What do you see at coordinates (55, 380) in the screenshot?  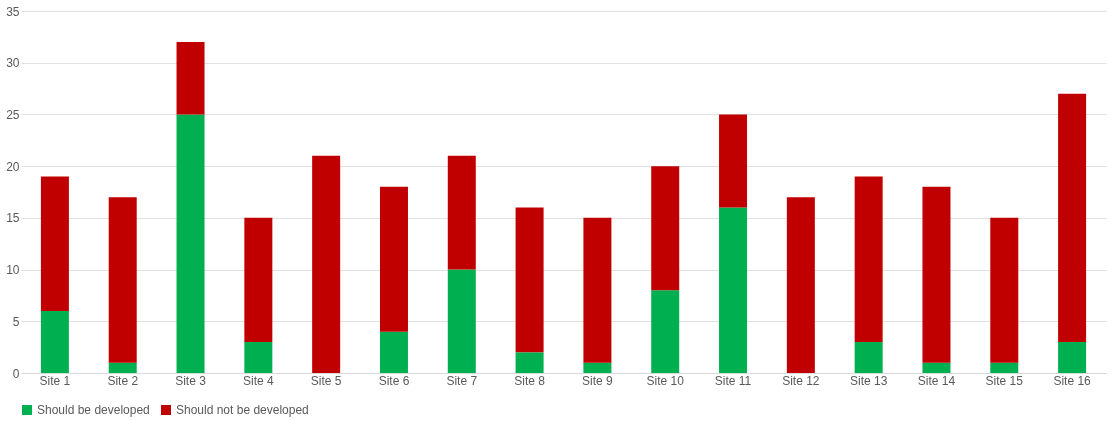 I see `x-tick-label: Site 1` at bounding box center [55, 380].